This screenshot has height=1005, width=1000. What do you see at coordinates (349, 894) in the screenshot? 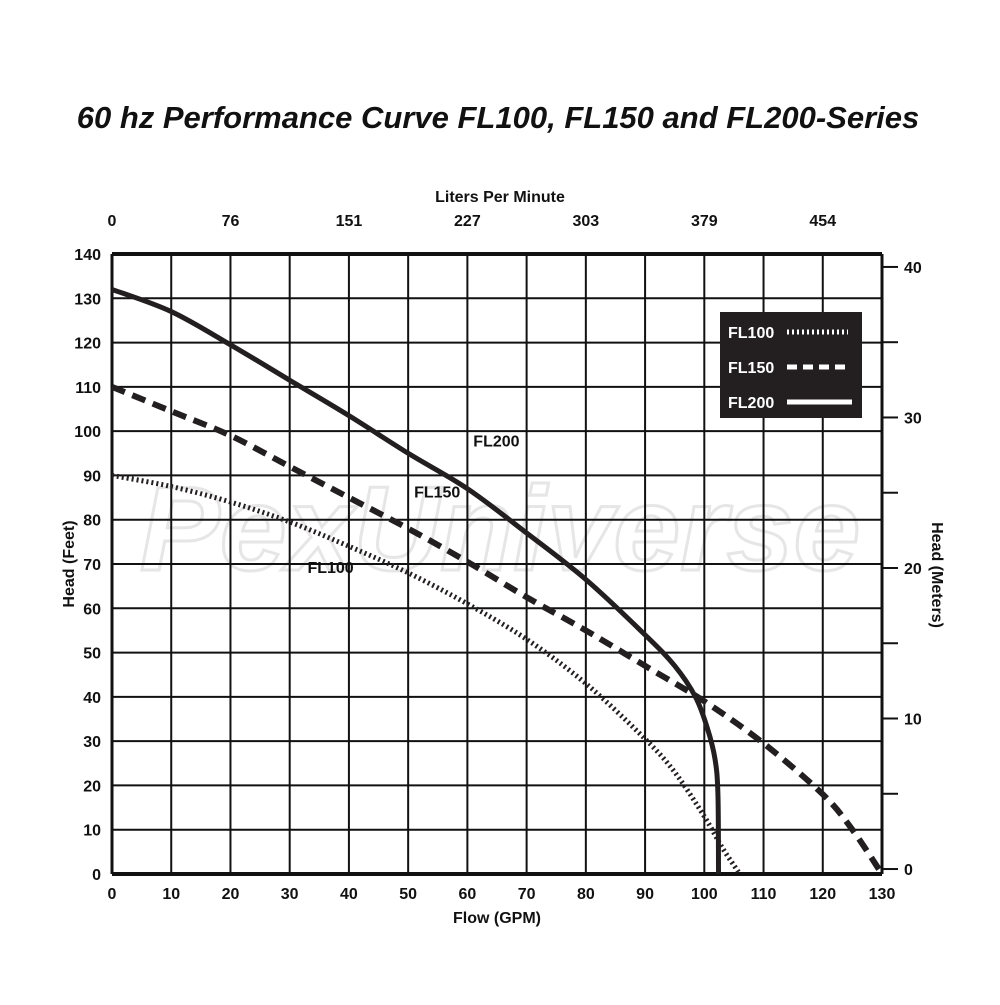
I see `x-tick-label: 40` at bounding box center [349, 894].